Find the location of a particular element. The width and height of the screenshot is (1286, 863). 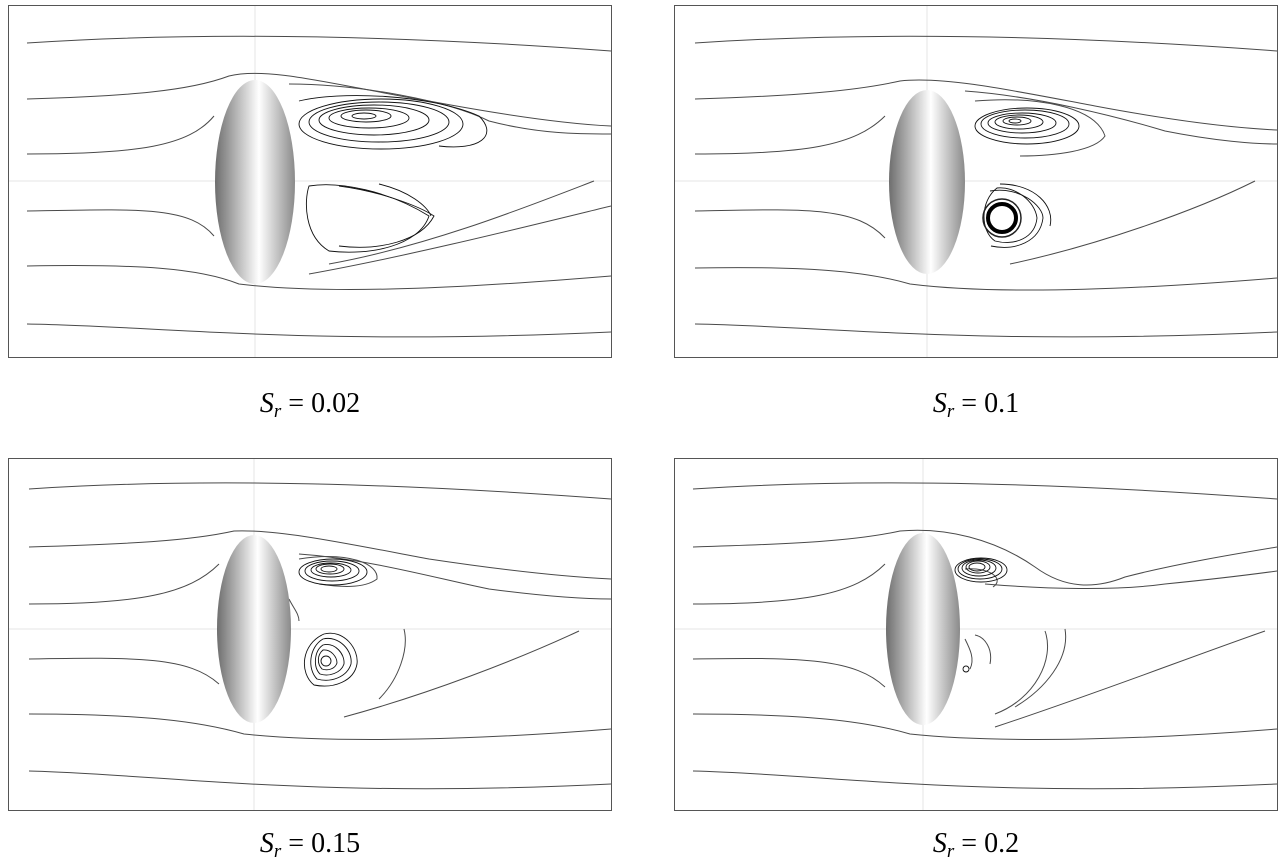

caption-sr-02: Sr = 0.2 is located at coordinates (976, 845).